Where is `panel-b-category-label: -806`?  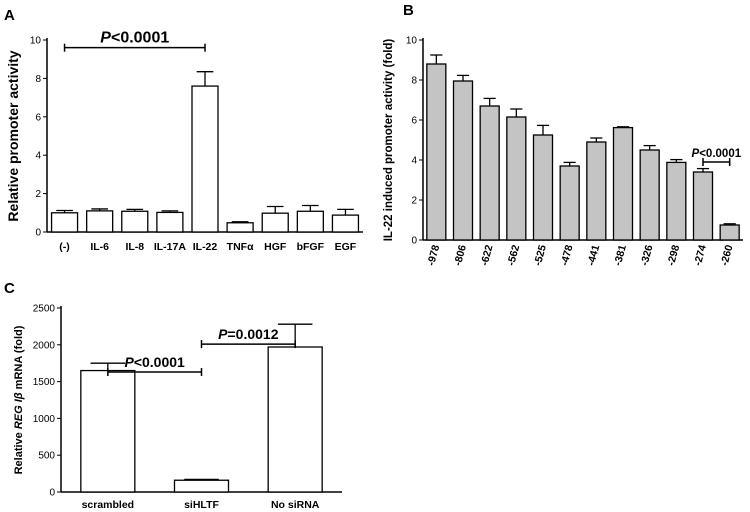
panel-b-category-label: -806 is located at coordinates (460, 256).